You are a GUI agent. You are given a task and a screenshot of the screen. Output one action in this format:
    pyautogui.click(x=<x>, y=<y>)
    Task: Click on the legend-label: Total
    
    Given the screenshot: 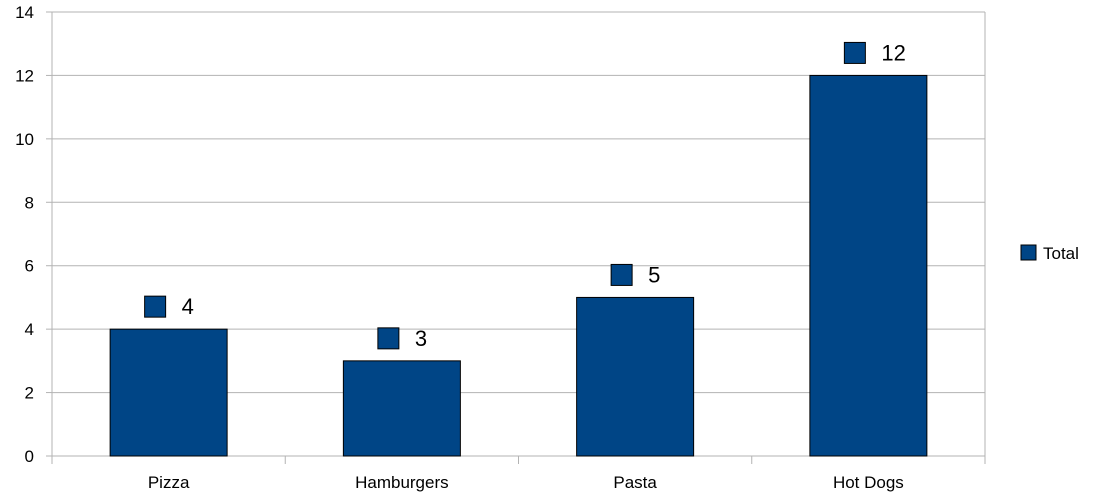 What is the action you would take?
    pyautogui.click(x=1061, y=253)
    